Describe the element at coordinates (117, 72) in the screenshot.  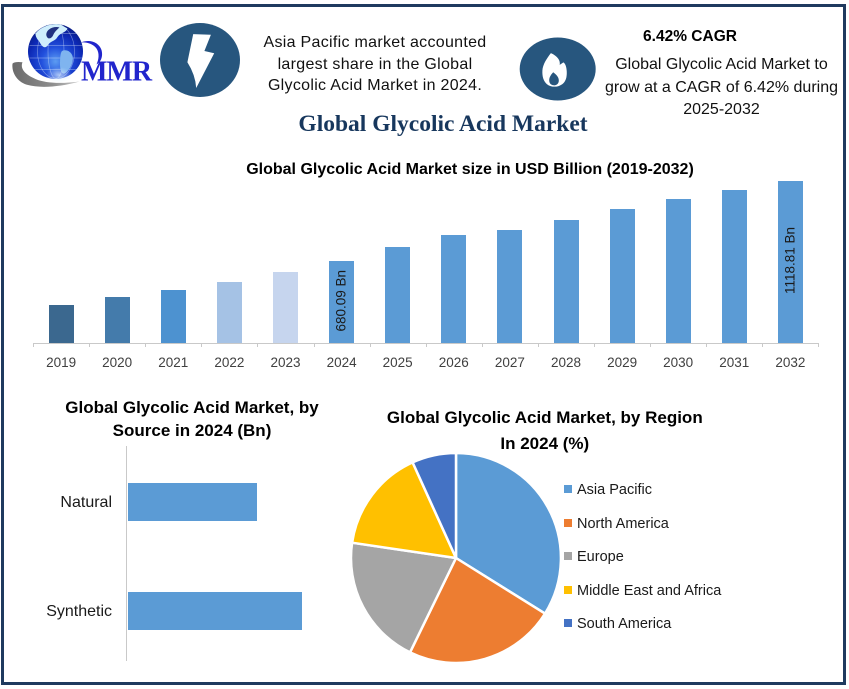
I see `svg-text: MMR` at that location.